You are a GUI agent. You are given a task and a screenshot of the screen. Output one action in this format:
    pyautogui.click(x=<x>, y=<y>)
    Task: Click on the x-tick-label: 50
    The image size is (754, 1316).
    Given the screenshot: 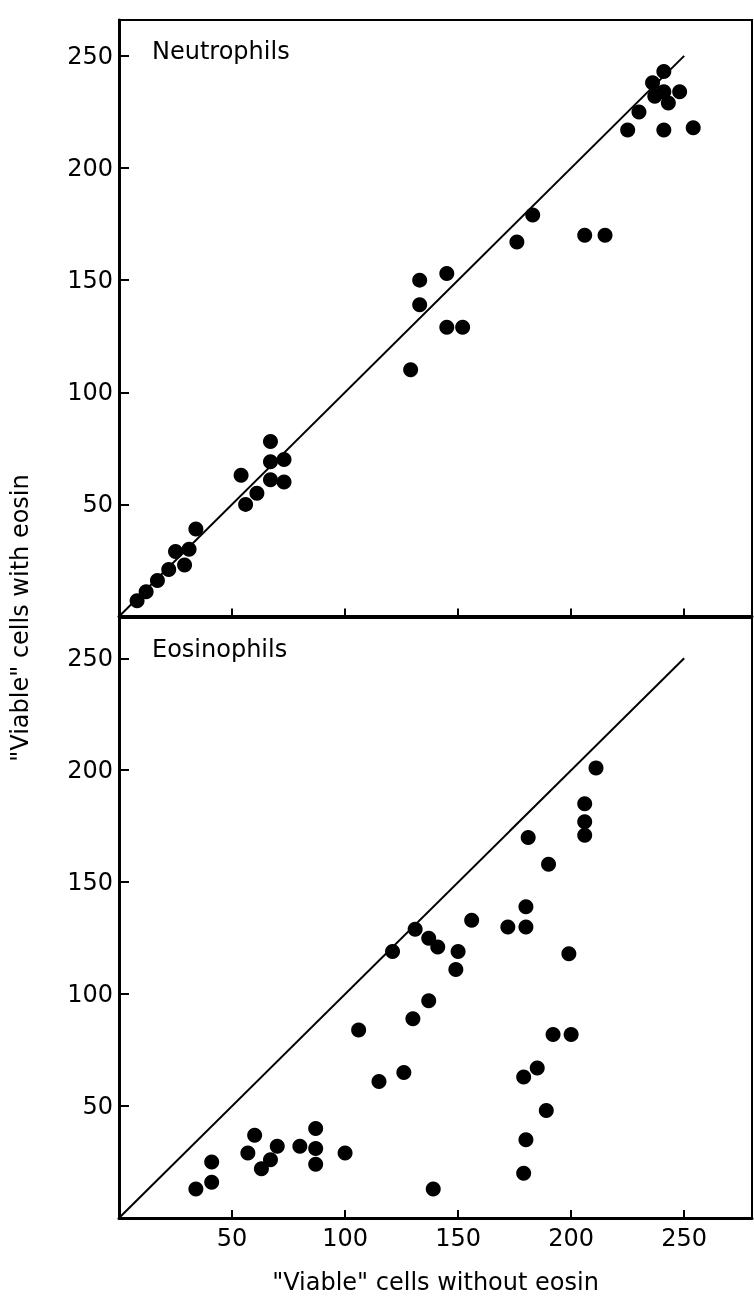 What is the action you would take?
    pyautogui.click(x=232, y=1238)
    